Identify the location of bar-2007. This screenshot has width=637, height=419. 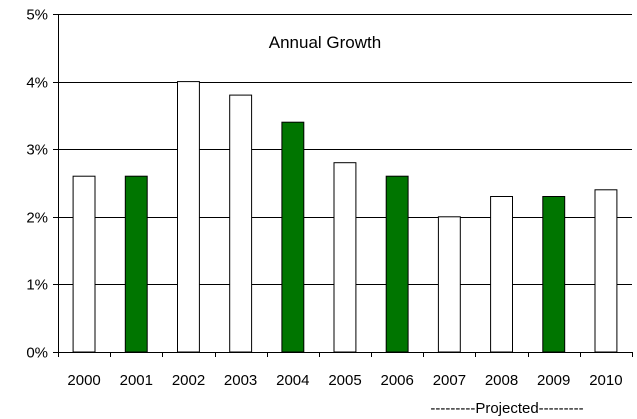
(449, 284).